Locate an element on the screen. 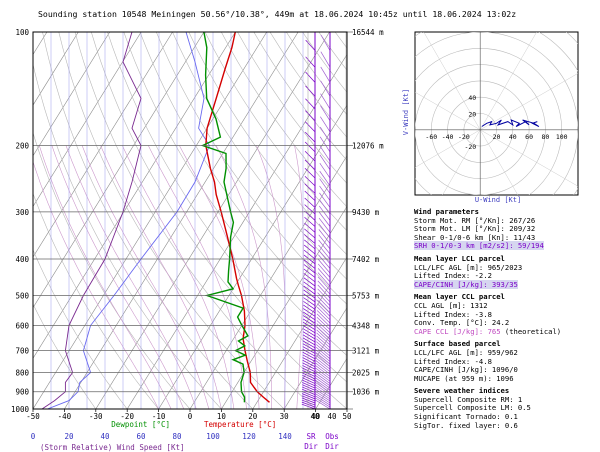 The image size is (600, 452). height-label: 9430 m is located at coordinates (366, 212).